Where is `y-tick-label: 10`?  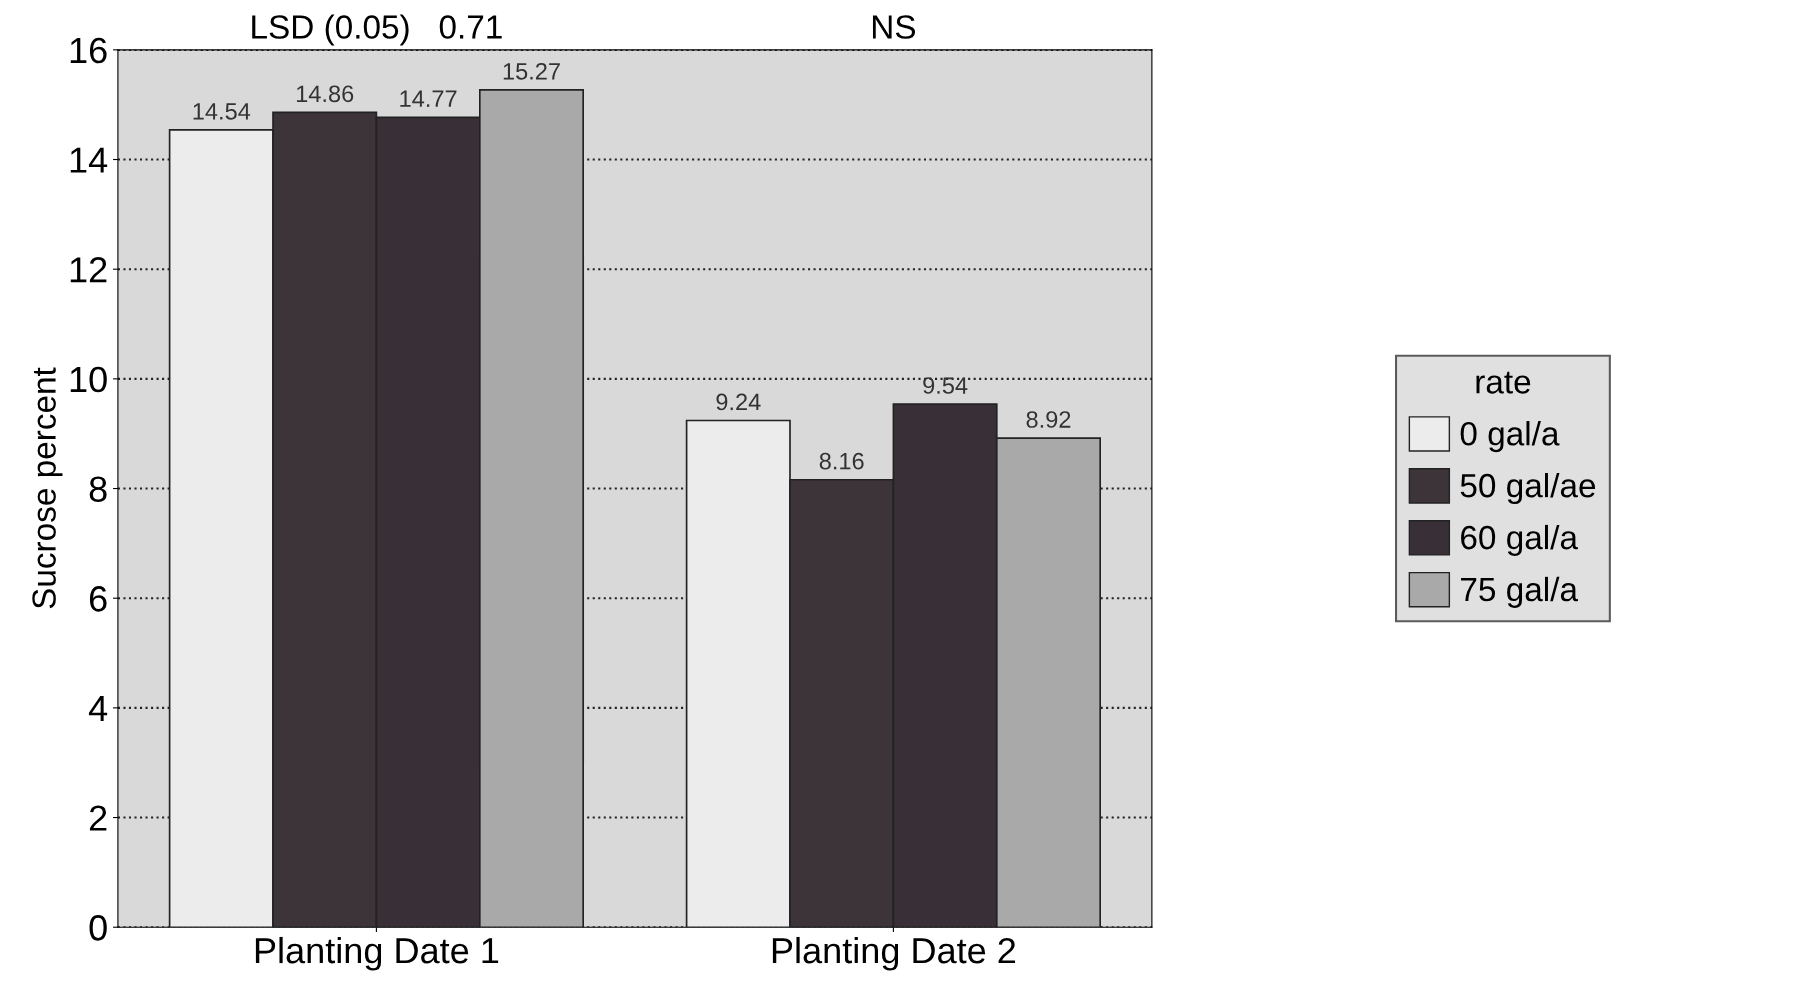 y-tick-label: 10 is located at coordinates (88, 379).